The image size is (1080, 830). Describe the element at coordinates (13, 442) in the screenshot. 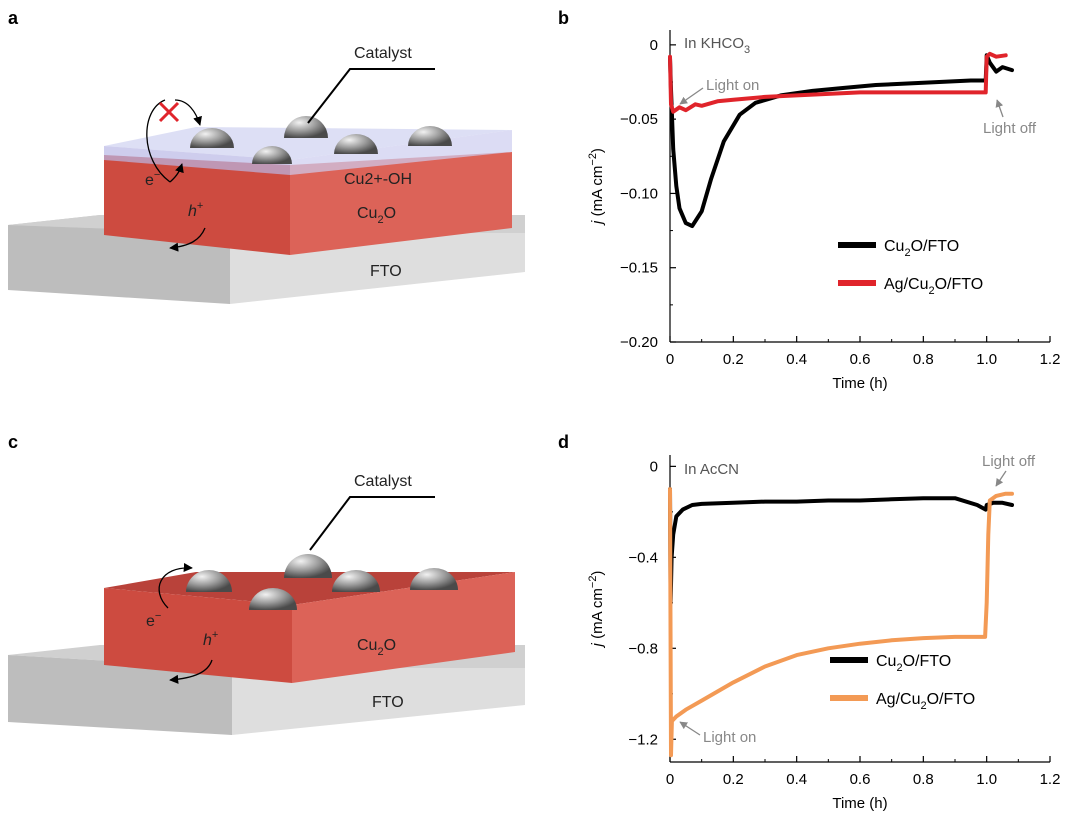

I see `panel-letter-c: c` at that location.